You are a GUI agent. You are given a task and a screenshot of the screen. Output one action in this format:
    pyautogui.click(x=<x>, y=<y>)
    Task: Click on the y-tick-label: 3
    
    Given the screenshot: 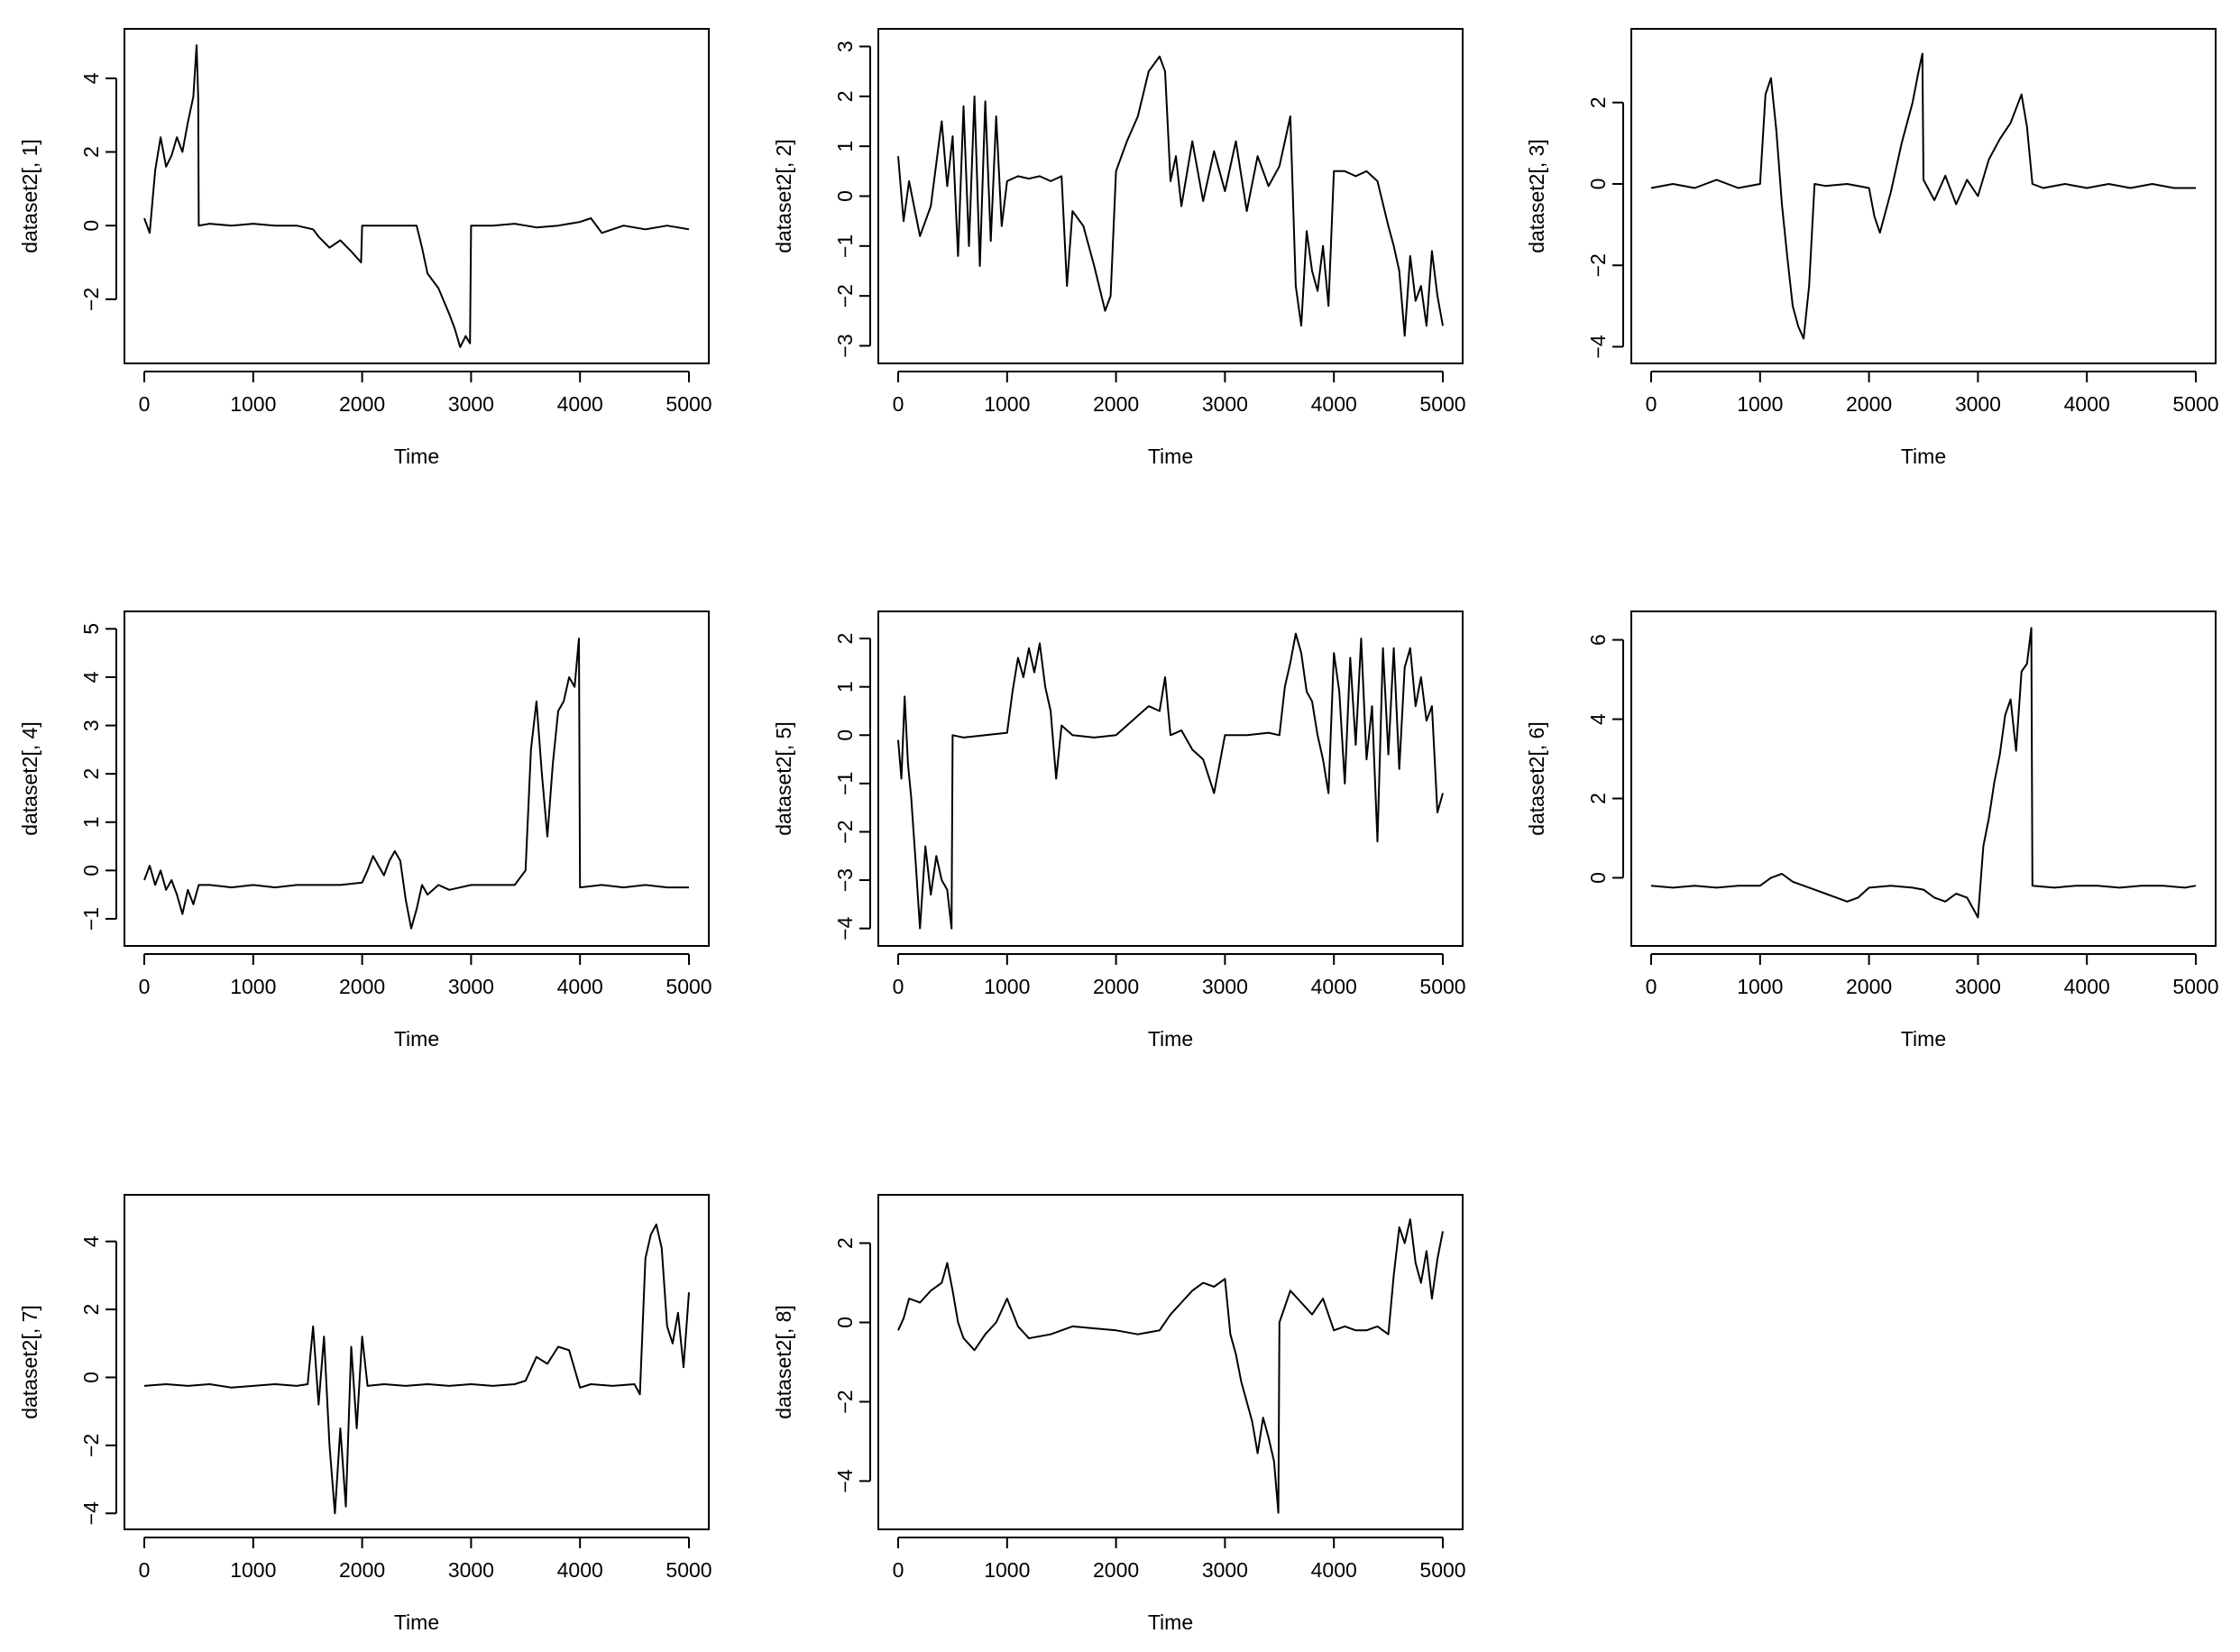 What is the action you would take?
    pyautogui.click(x=845, y=47)
    